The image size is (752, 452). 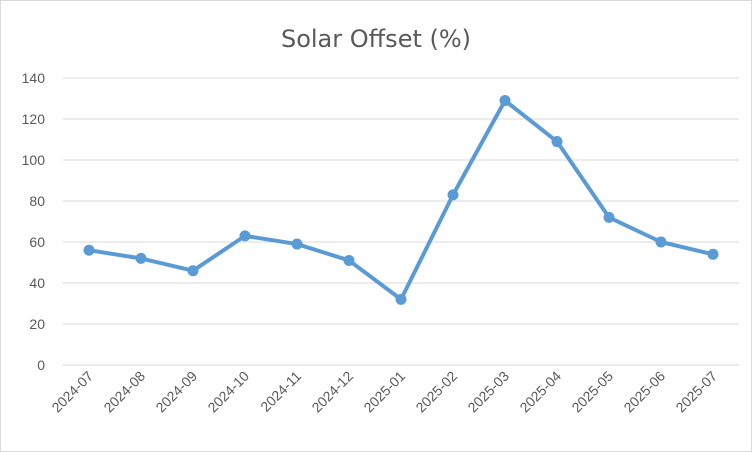 What do you see at coordinates (436, 392) in the screenshot?
I see `x-tick-label: 2025-02` at bounding box center [436, 392].